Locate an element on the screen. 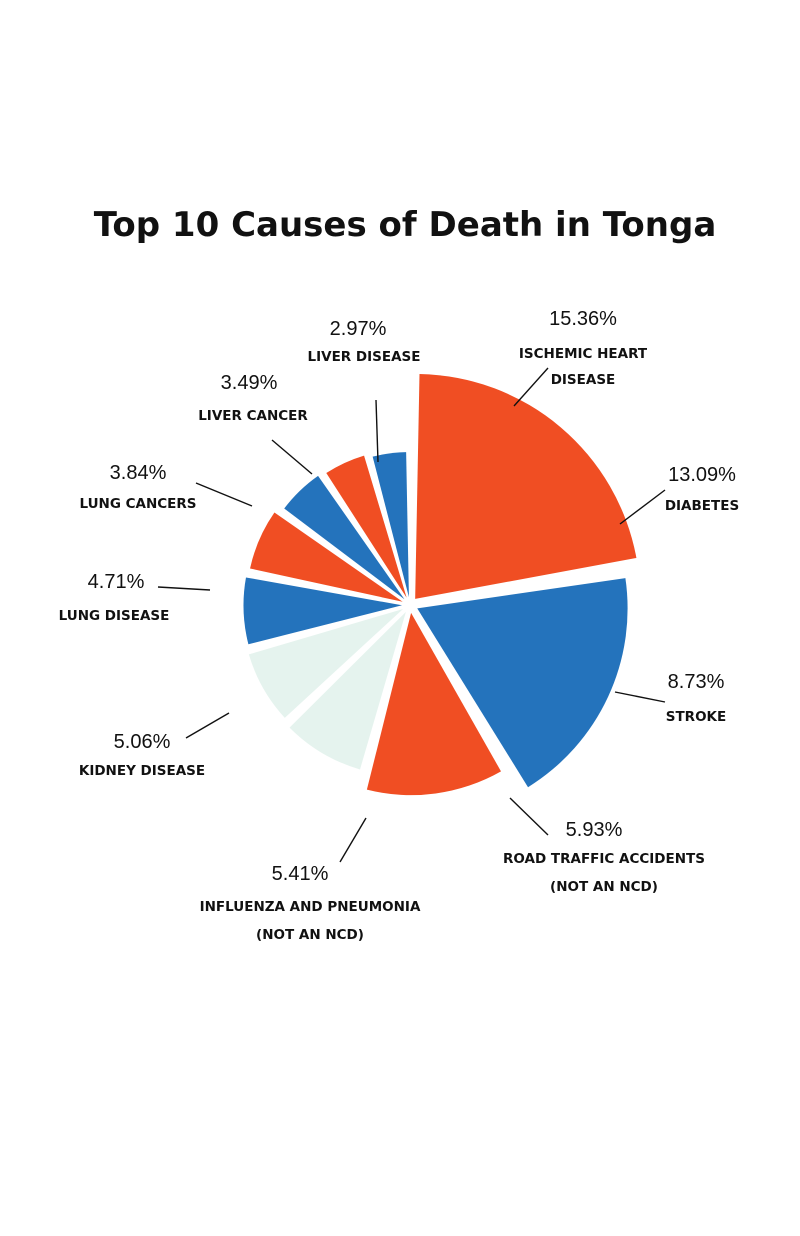  slice-percent-label: 13.09% is located at coordinates (702, 475).